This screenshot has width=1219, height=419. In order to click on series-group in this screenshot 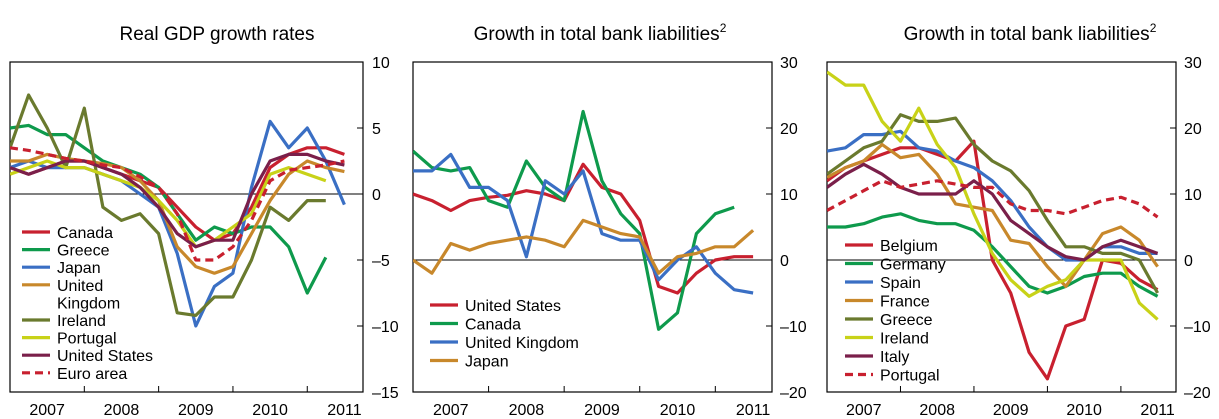, I will do `click(584, 220)`.